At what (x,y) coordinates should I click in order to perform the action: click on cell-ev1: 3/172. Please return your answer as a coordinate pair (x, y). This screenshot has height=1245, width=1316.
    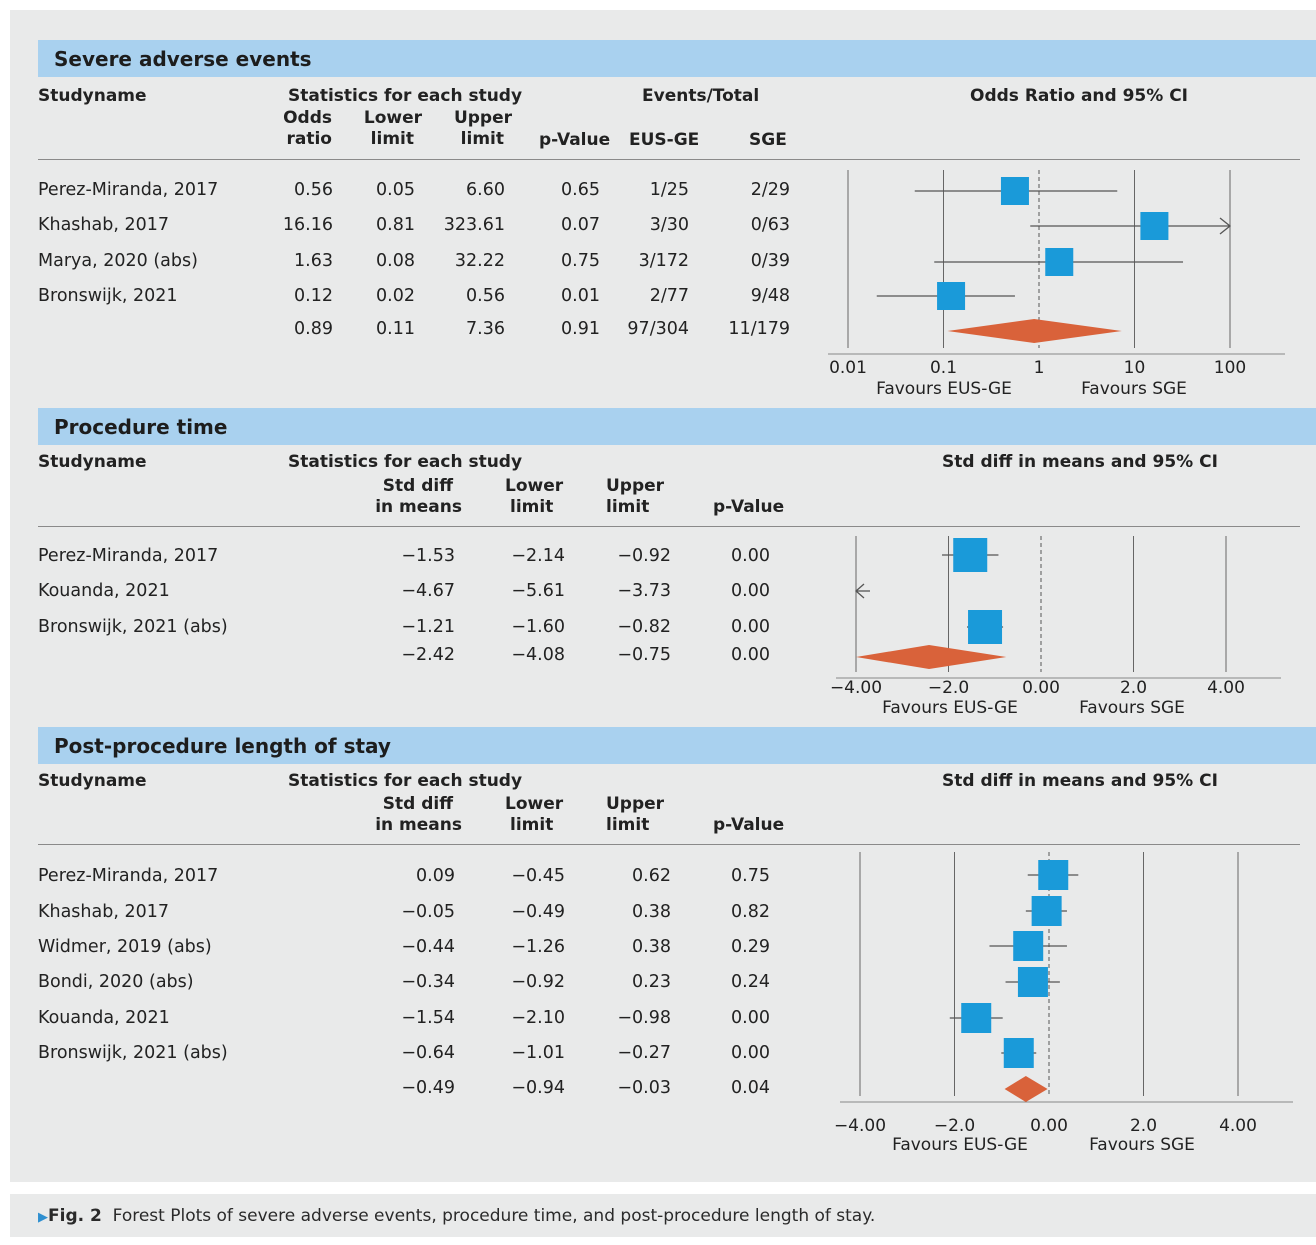
    Looking at the image, I should click on (663, 261).